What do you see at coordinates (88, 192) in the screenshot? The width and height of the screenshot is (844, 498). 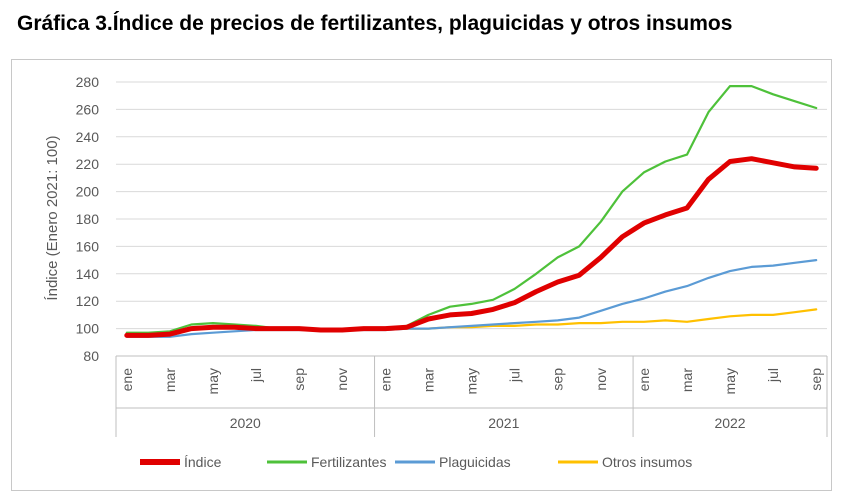 I see `y-tick-label: 200` at bounding box center [88, 192].